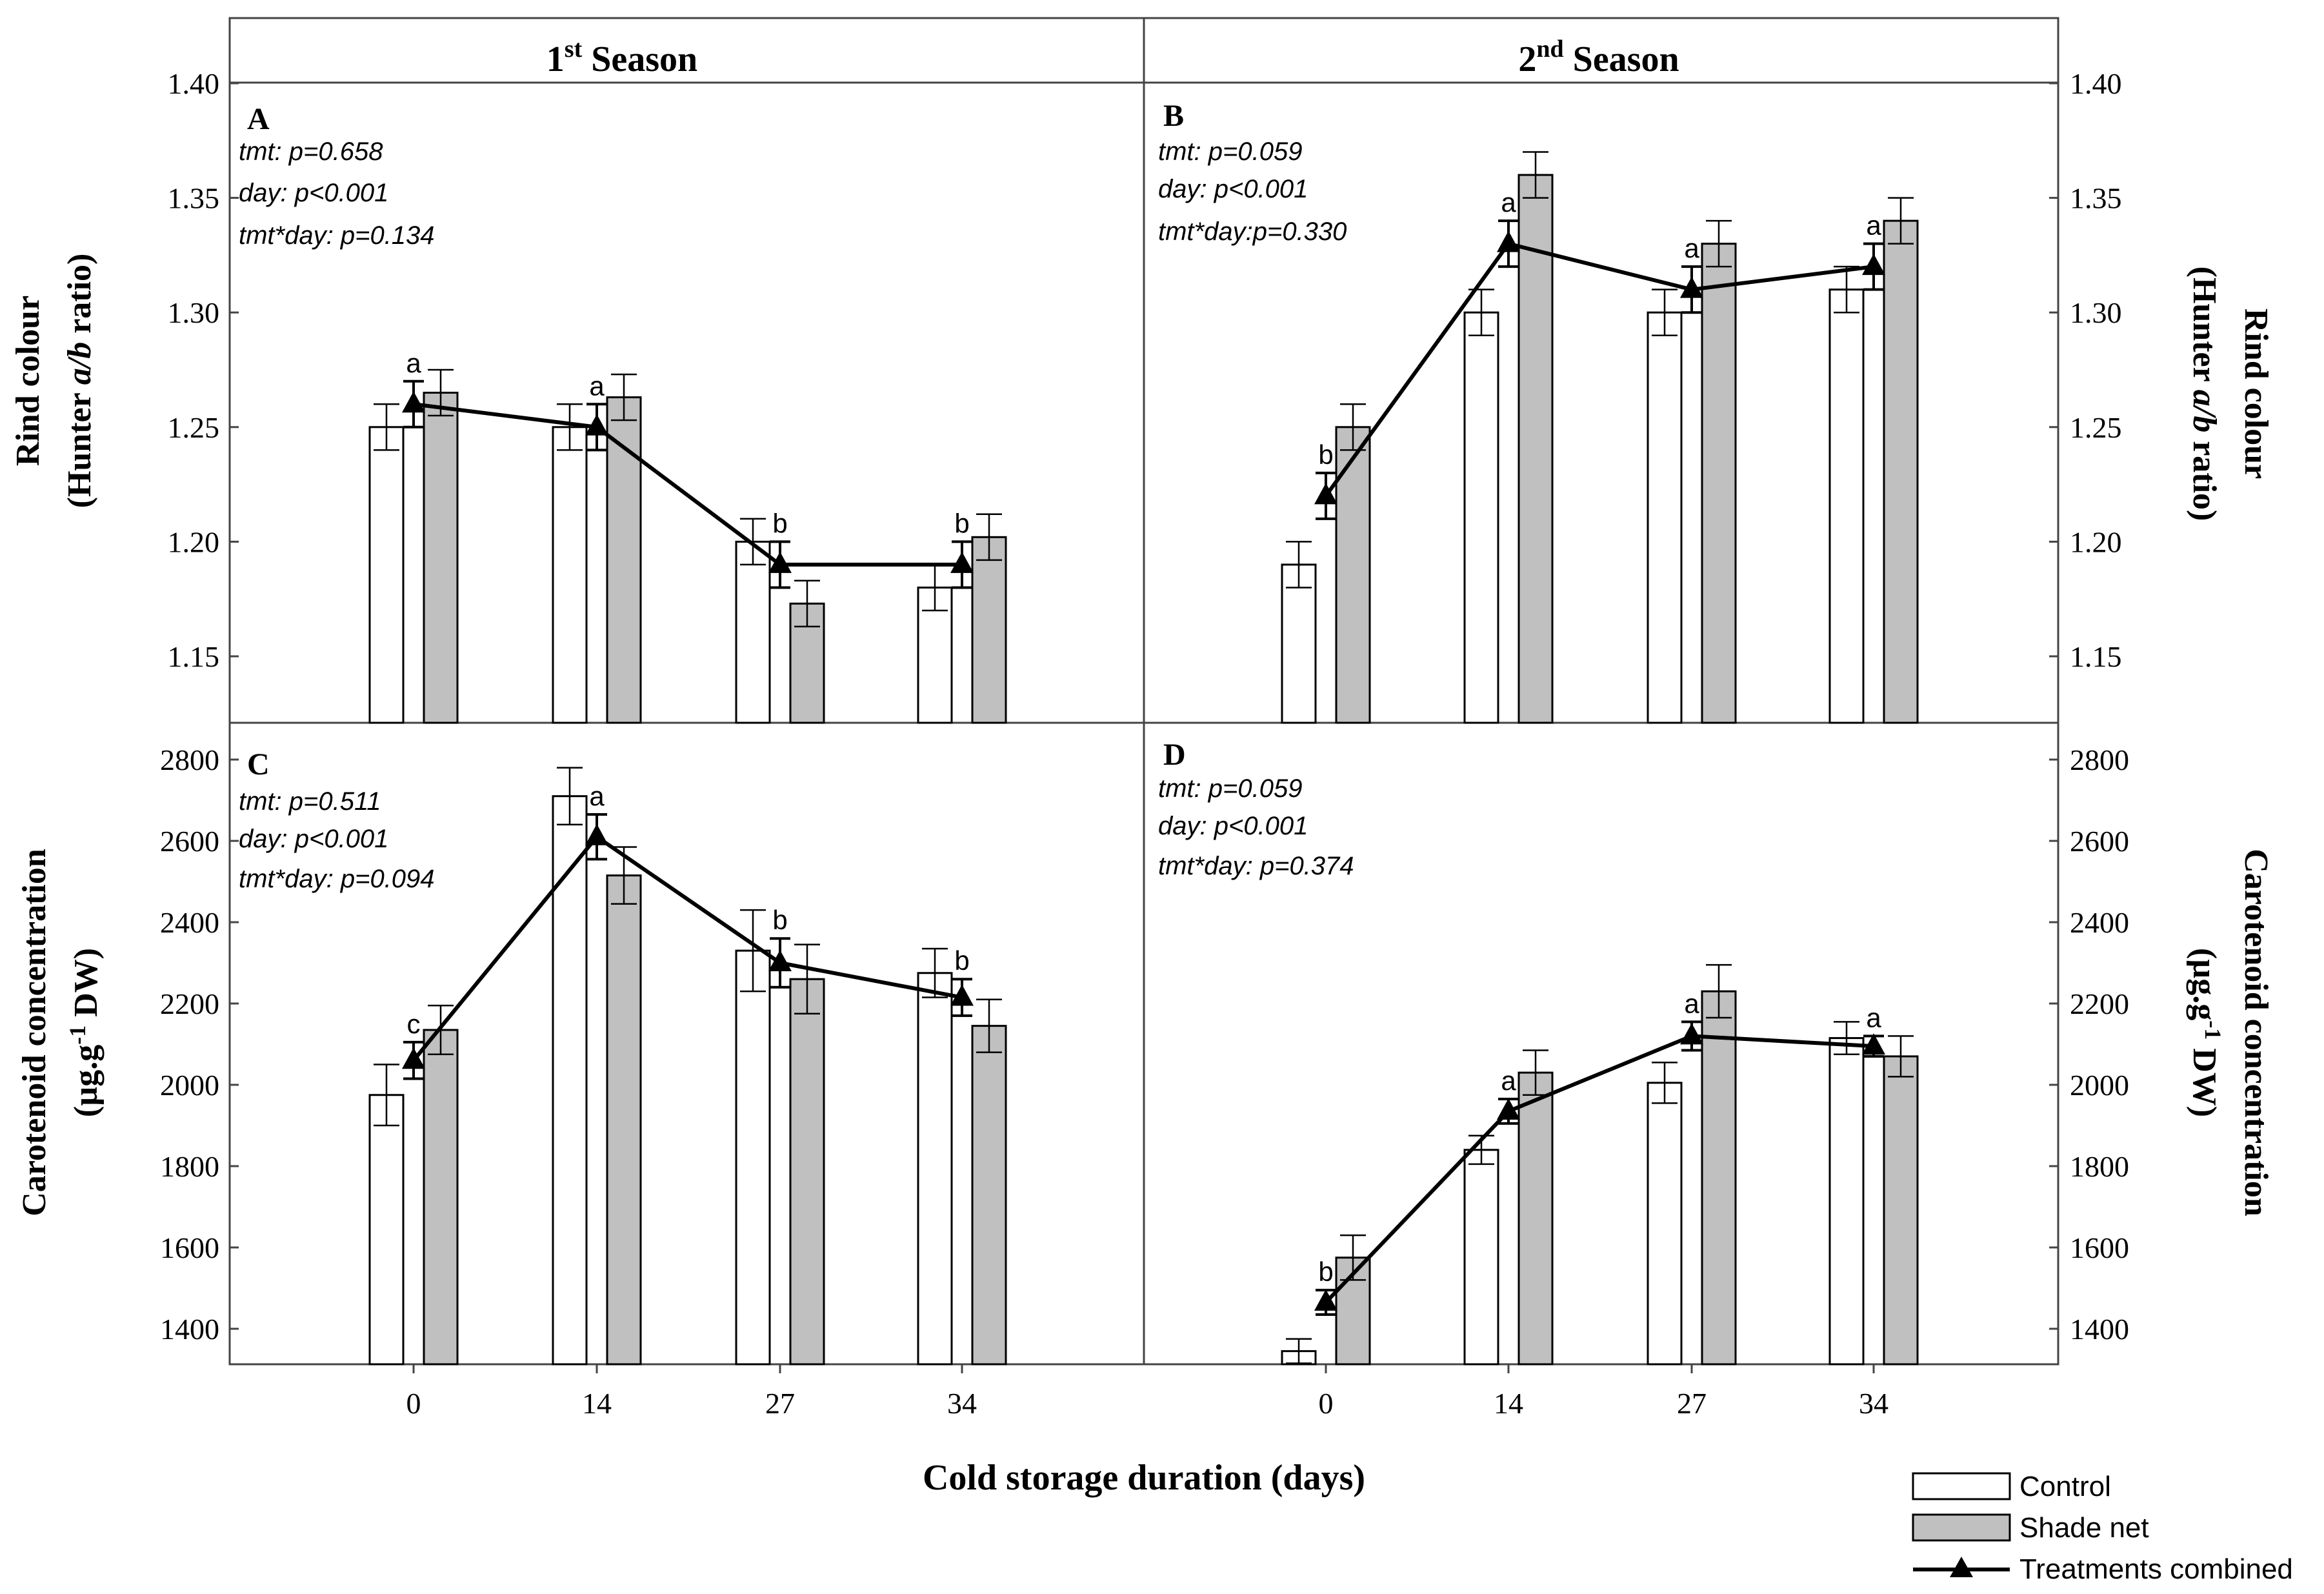  Describe the element at coordinates (2084, 1528) in the screenshot. I see `legend-label-shade-net: Shade net` at that location.